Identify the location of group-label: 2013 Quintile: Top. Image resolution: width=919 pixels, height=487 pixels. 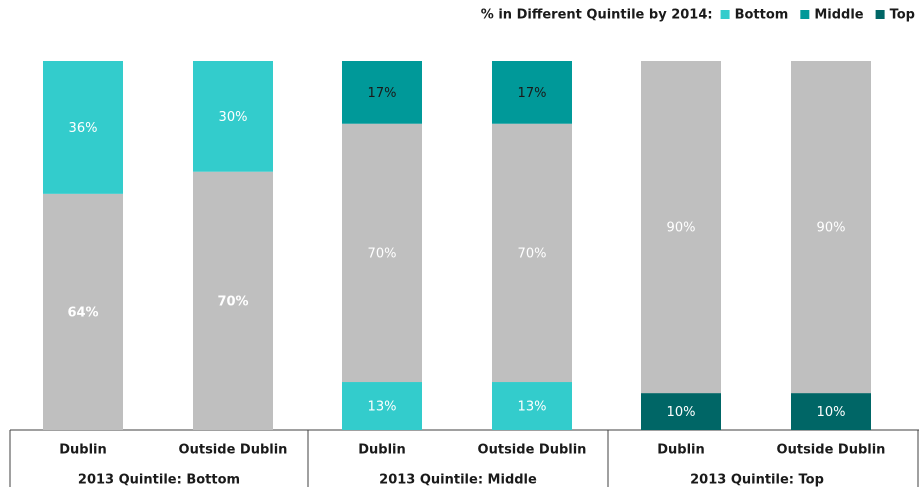
(757, 480).